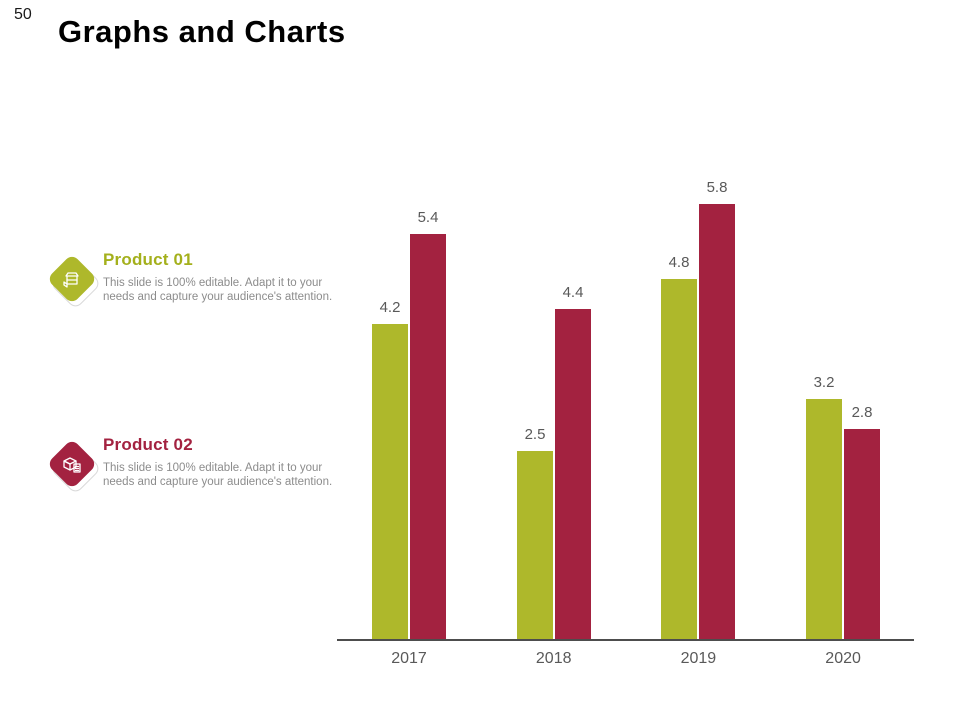  Describe the element at coordinates (698, 658) in the screenshot. I see `x-axis-label-2019: 2019` at that location.